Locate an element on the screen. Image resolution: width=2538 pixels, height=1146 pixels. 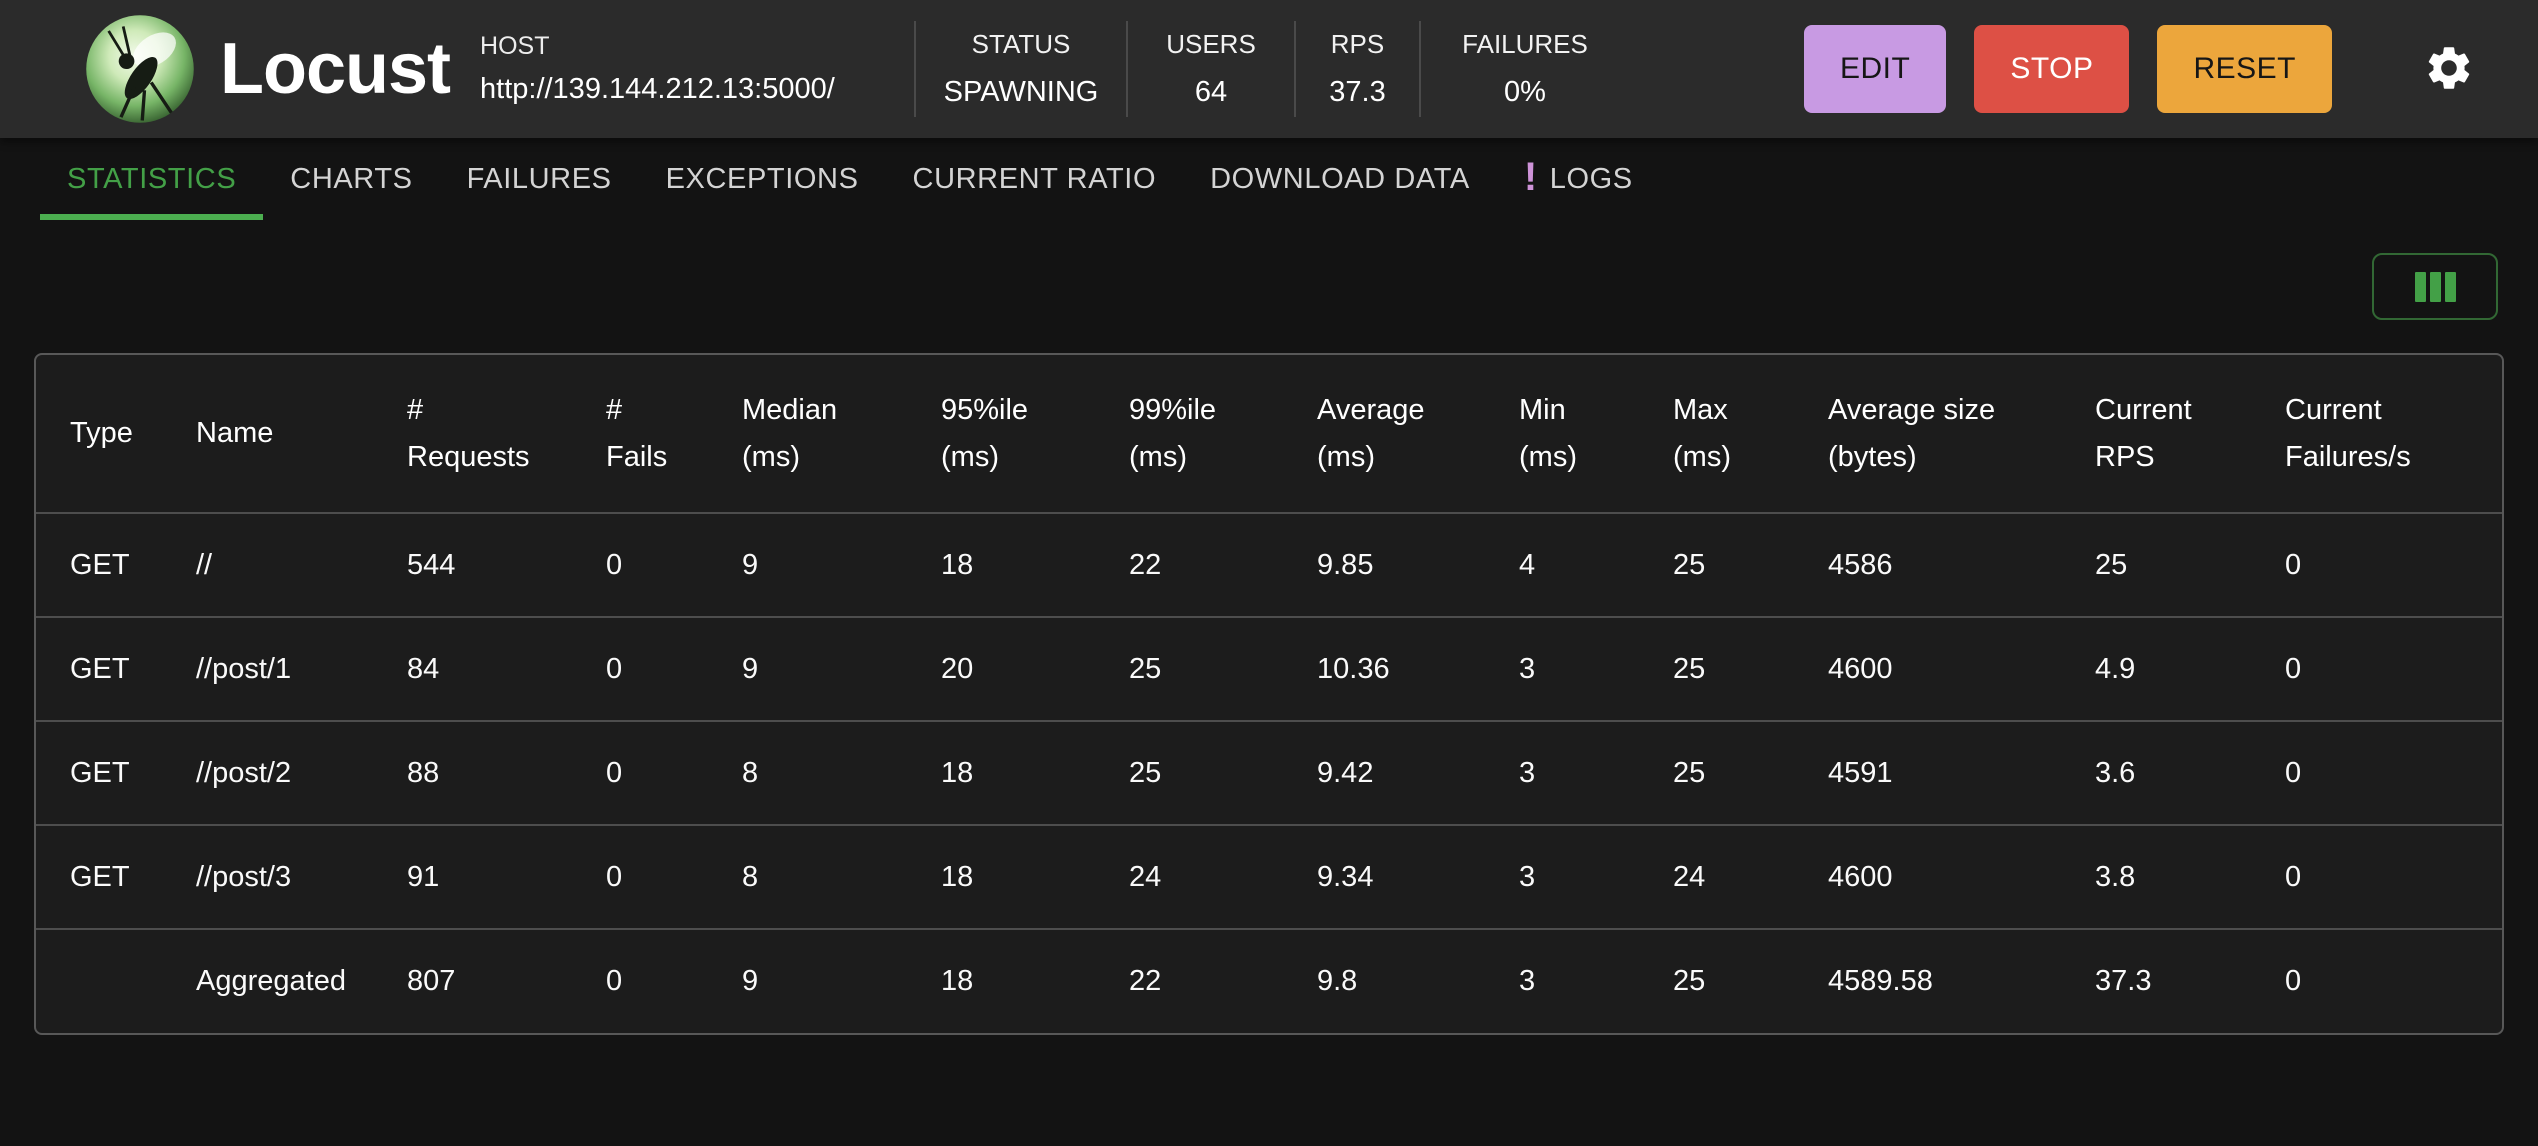
table-cell: 84 is located at coordinates (472, 668).